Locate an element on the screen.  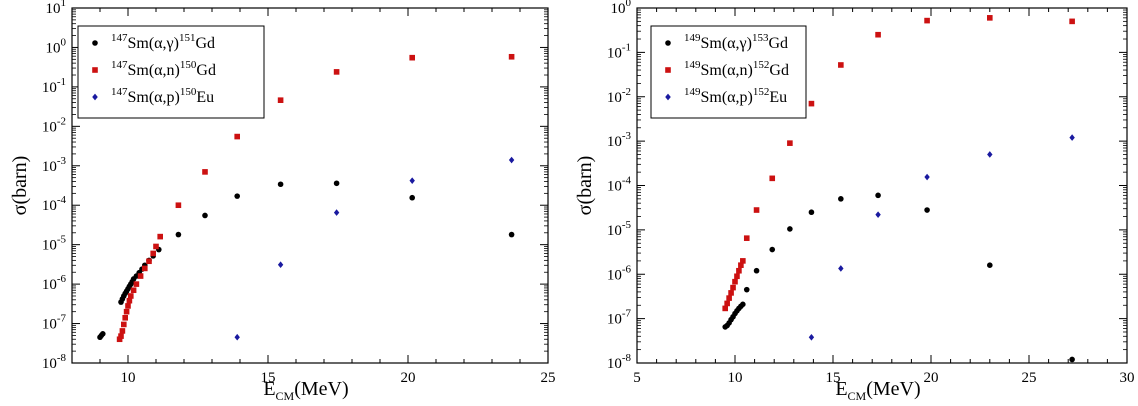
legend-label: 149Sm(α,p)152Eu is located at coordinates (735, 96).